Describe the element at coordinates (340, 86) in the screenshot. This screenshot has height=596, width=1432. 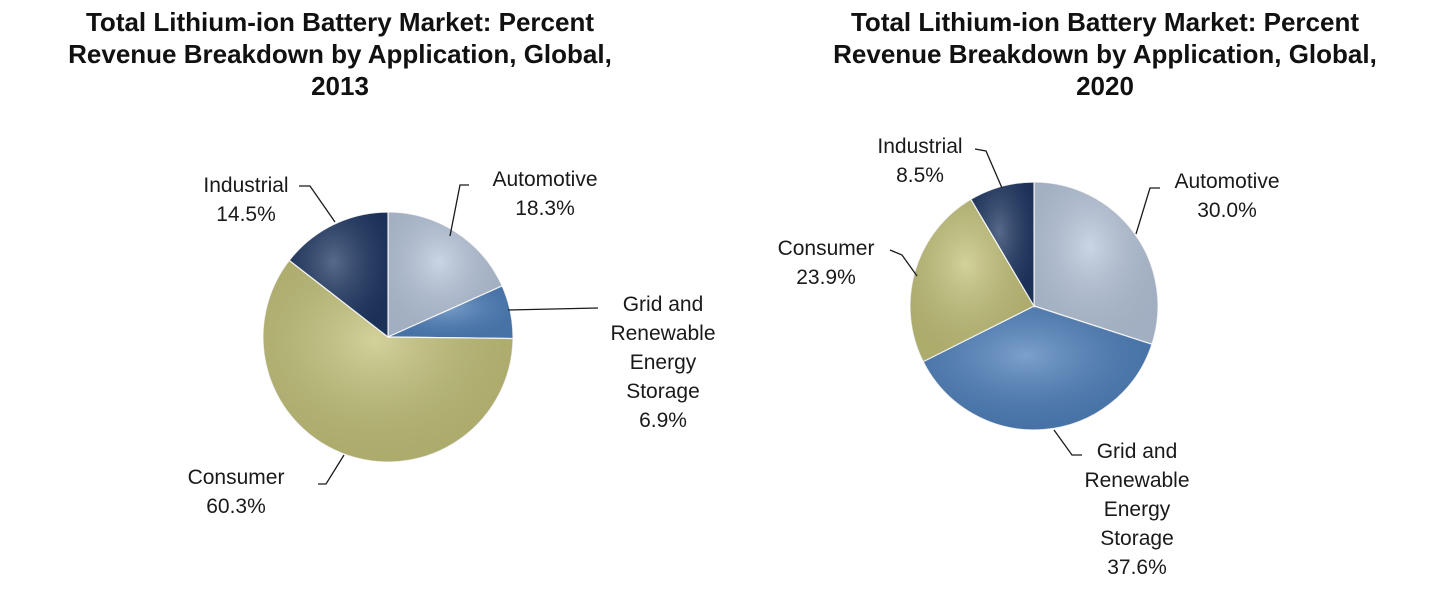
I see `title-line: 2013` at that location.